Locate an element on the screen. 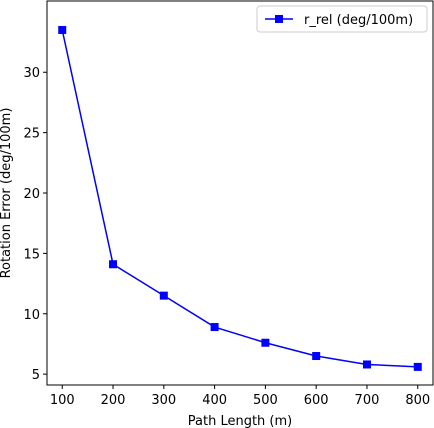  y-tick-label: 30 is located at coordinates (31, 73).